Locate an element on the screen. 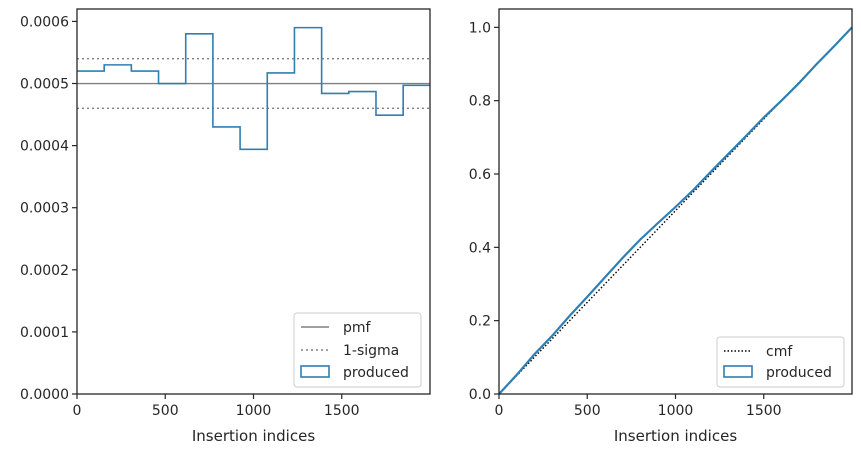  y-tick-label: 0.0004 is located at coordinates (44, 147).